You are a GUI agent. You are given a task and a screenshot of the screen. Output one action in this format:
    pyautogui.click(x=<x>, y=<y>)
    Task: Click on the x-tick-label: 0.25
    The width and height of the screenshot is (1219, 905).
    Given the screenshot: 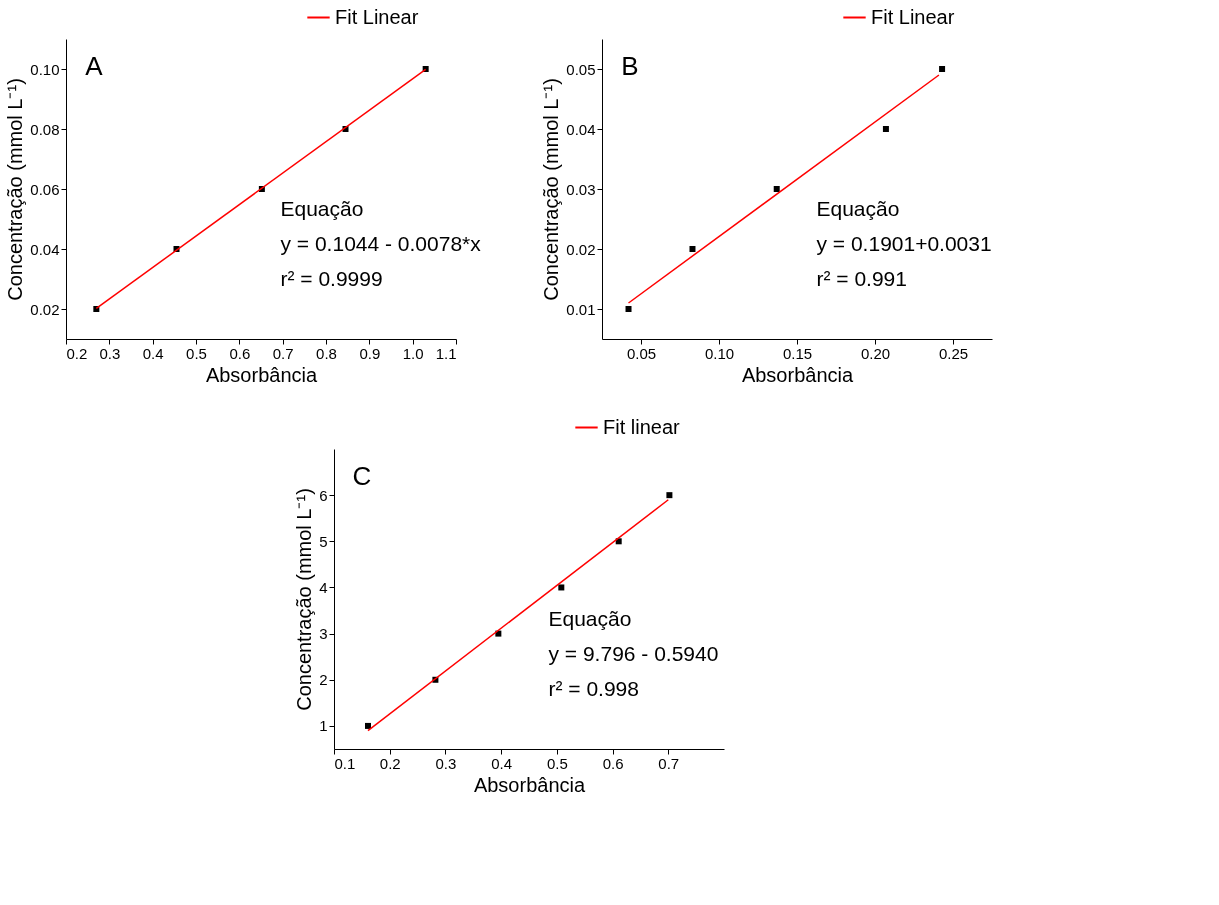 What is the action you would take?
    pyautogui.click(x=953, y=353)
    